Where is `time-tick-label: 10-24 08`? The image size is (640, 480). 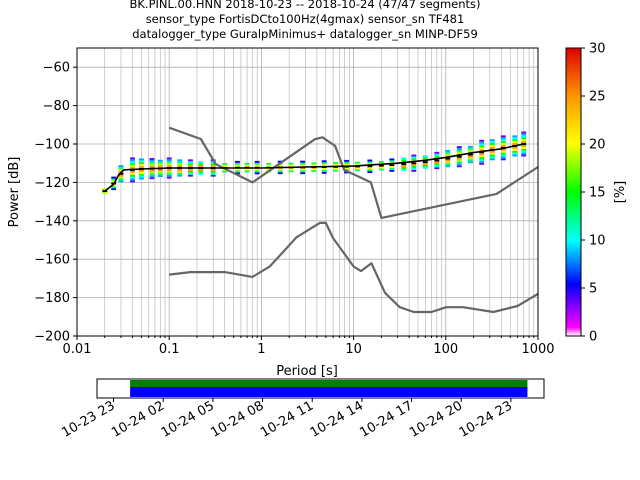
time-tick-label: 10-24 08 is located at coordinates (237, 419).